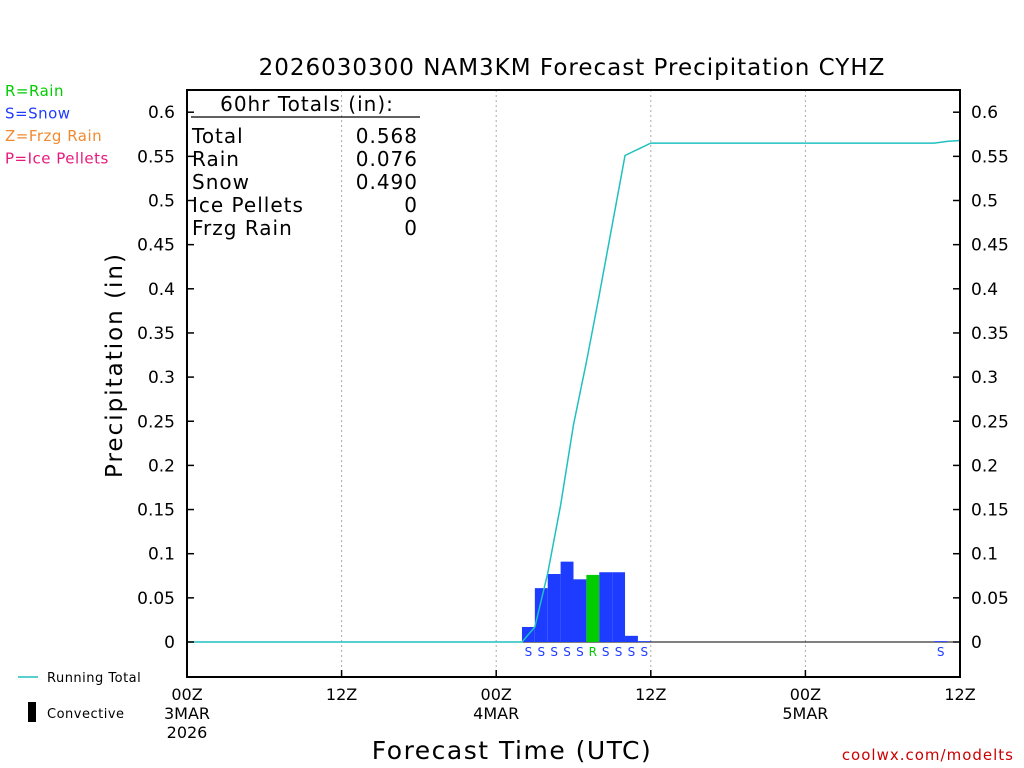 The image size is (1024, 768). I want to click on x-tick-date: 3MAR, so click(187, 713).